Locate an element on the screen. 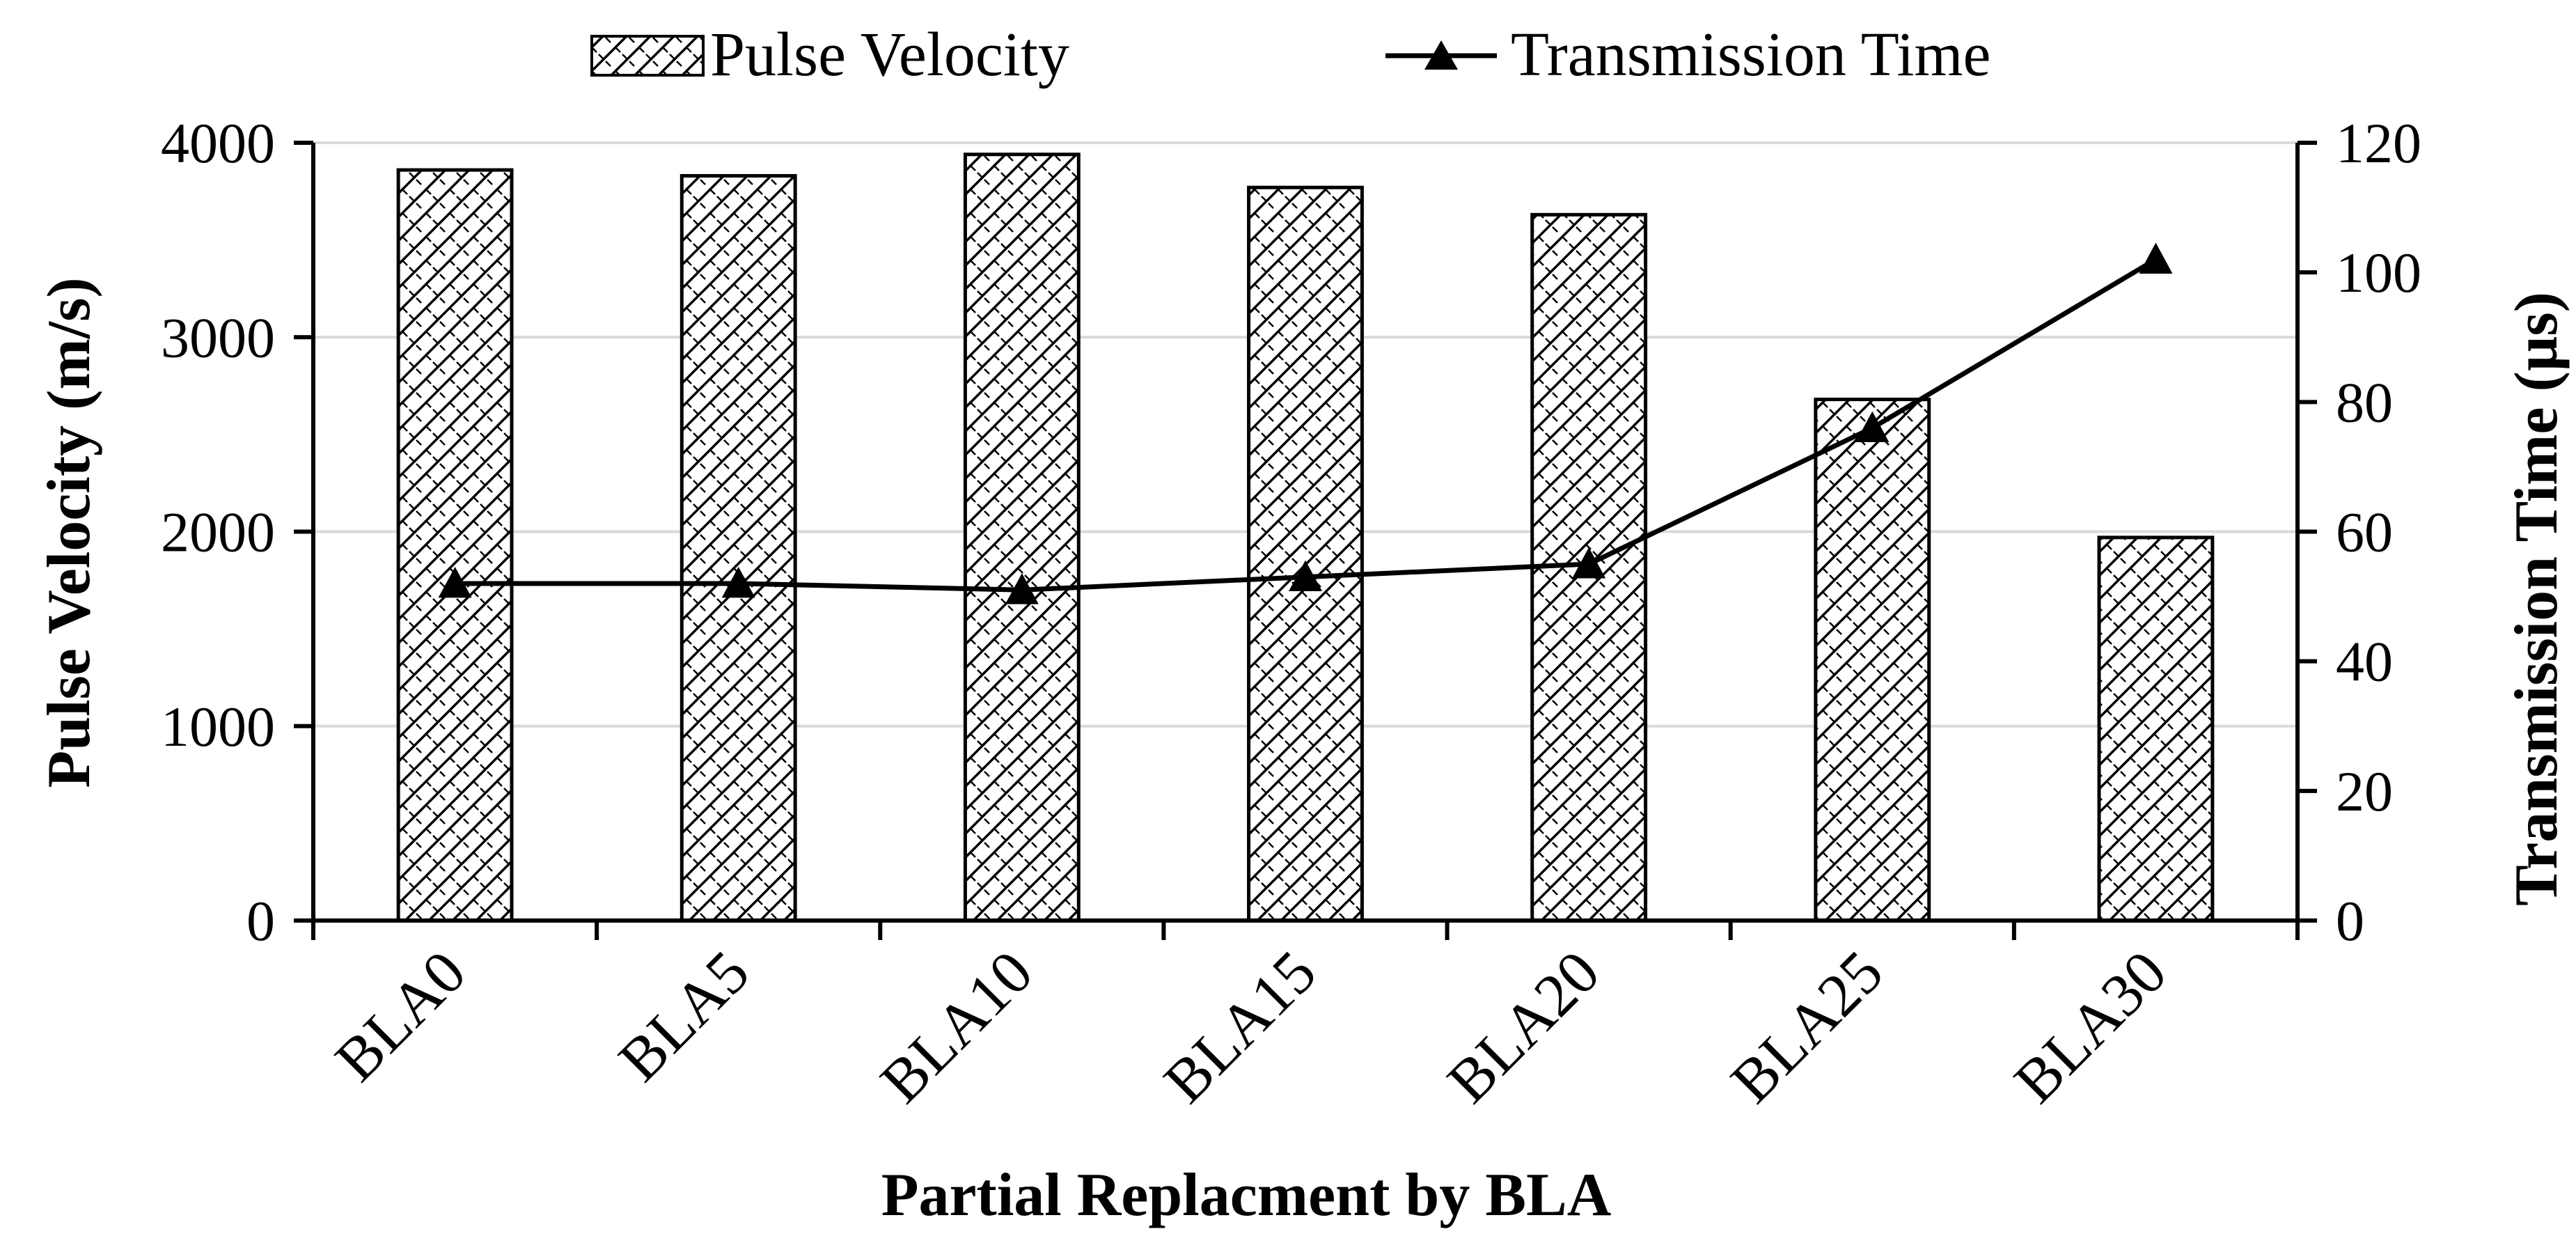 This screenshot has height=1252, width=2576. bar-bla5 is located at coordinates (738, 548).